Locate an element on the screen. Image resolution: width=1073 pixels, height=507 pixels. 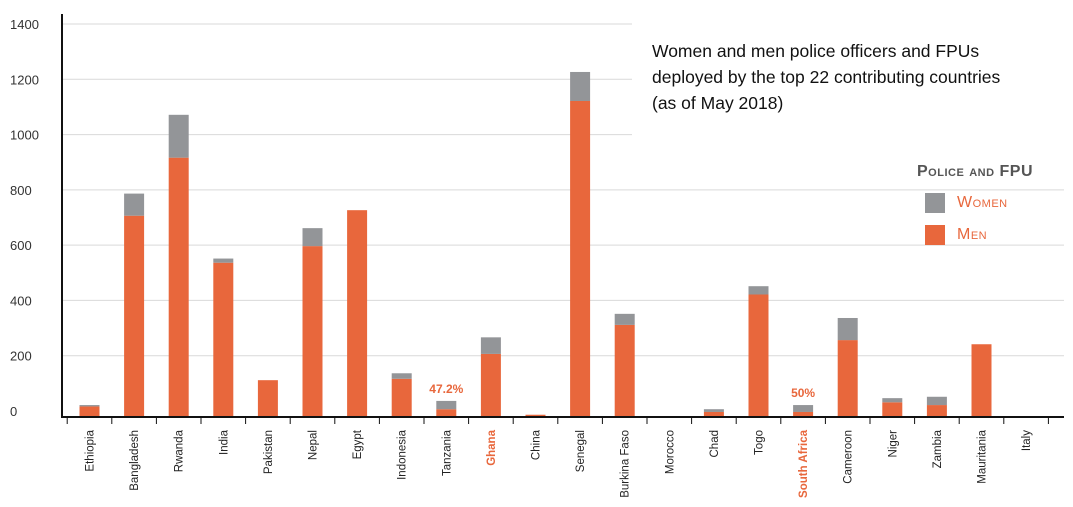
bar-women-tanzania is located at coordinates (446, 405).